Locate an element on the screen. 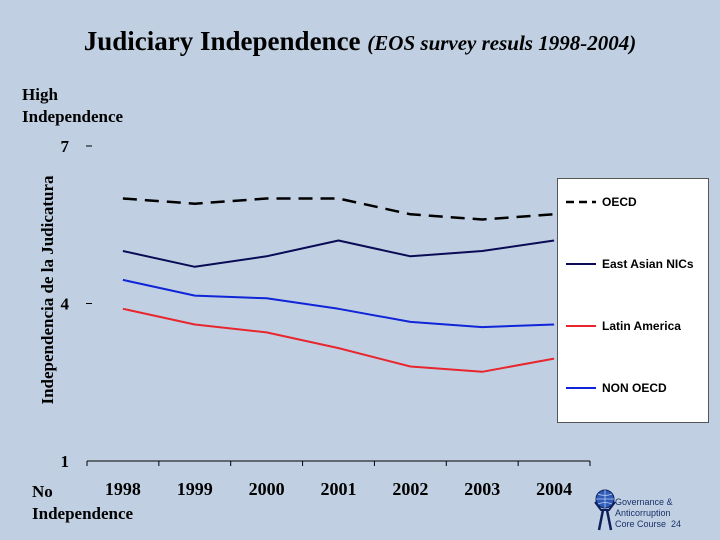  no-label-line1: No is located at coordinates (42, 491).